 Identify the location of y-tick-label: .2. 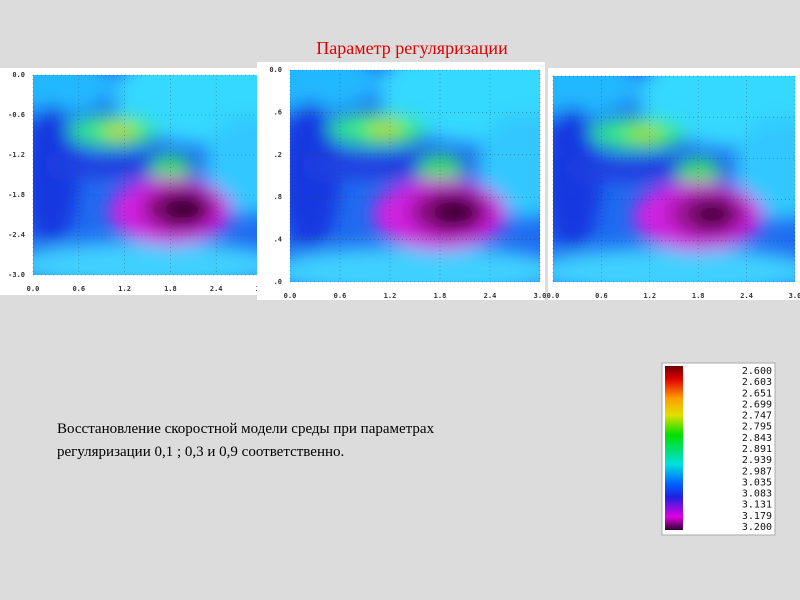
(278, 155).